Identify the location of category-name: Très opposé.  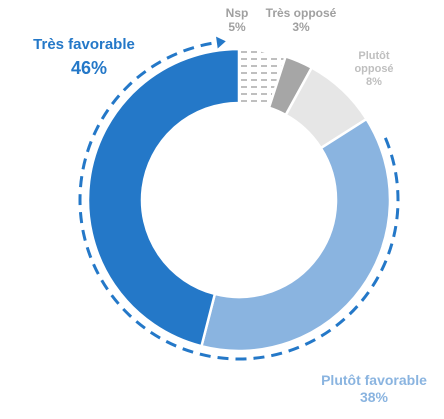
(301, 13).